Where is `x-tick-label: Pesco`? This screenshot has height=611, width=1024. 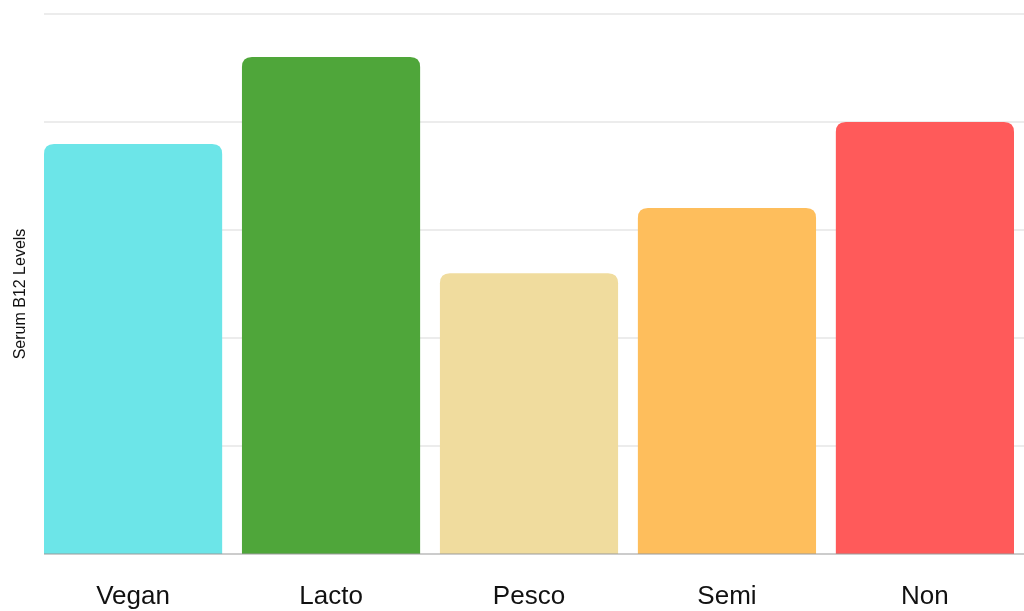 x-tick-label: Pesco is located at coordinates (529, 595).